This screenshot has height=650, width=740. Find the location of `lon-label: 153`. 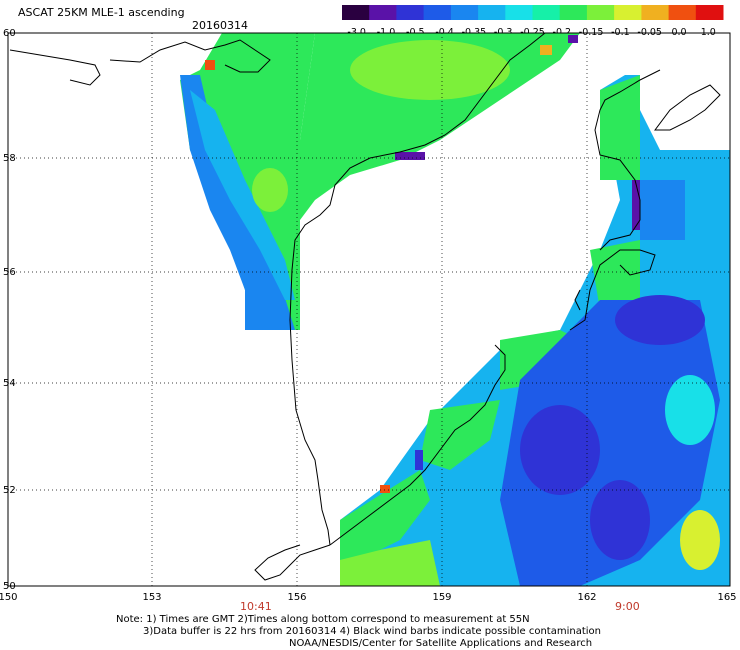

lon-label: 153 is located at coordinates (151, 597).